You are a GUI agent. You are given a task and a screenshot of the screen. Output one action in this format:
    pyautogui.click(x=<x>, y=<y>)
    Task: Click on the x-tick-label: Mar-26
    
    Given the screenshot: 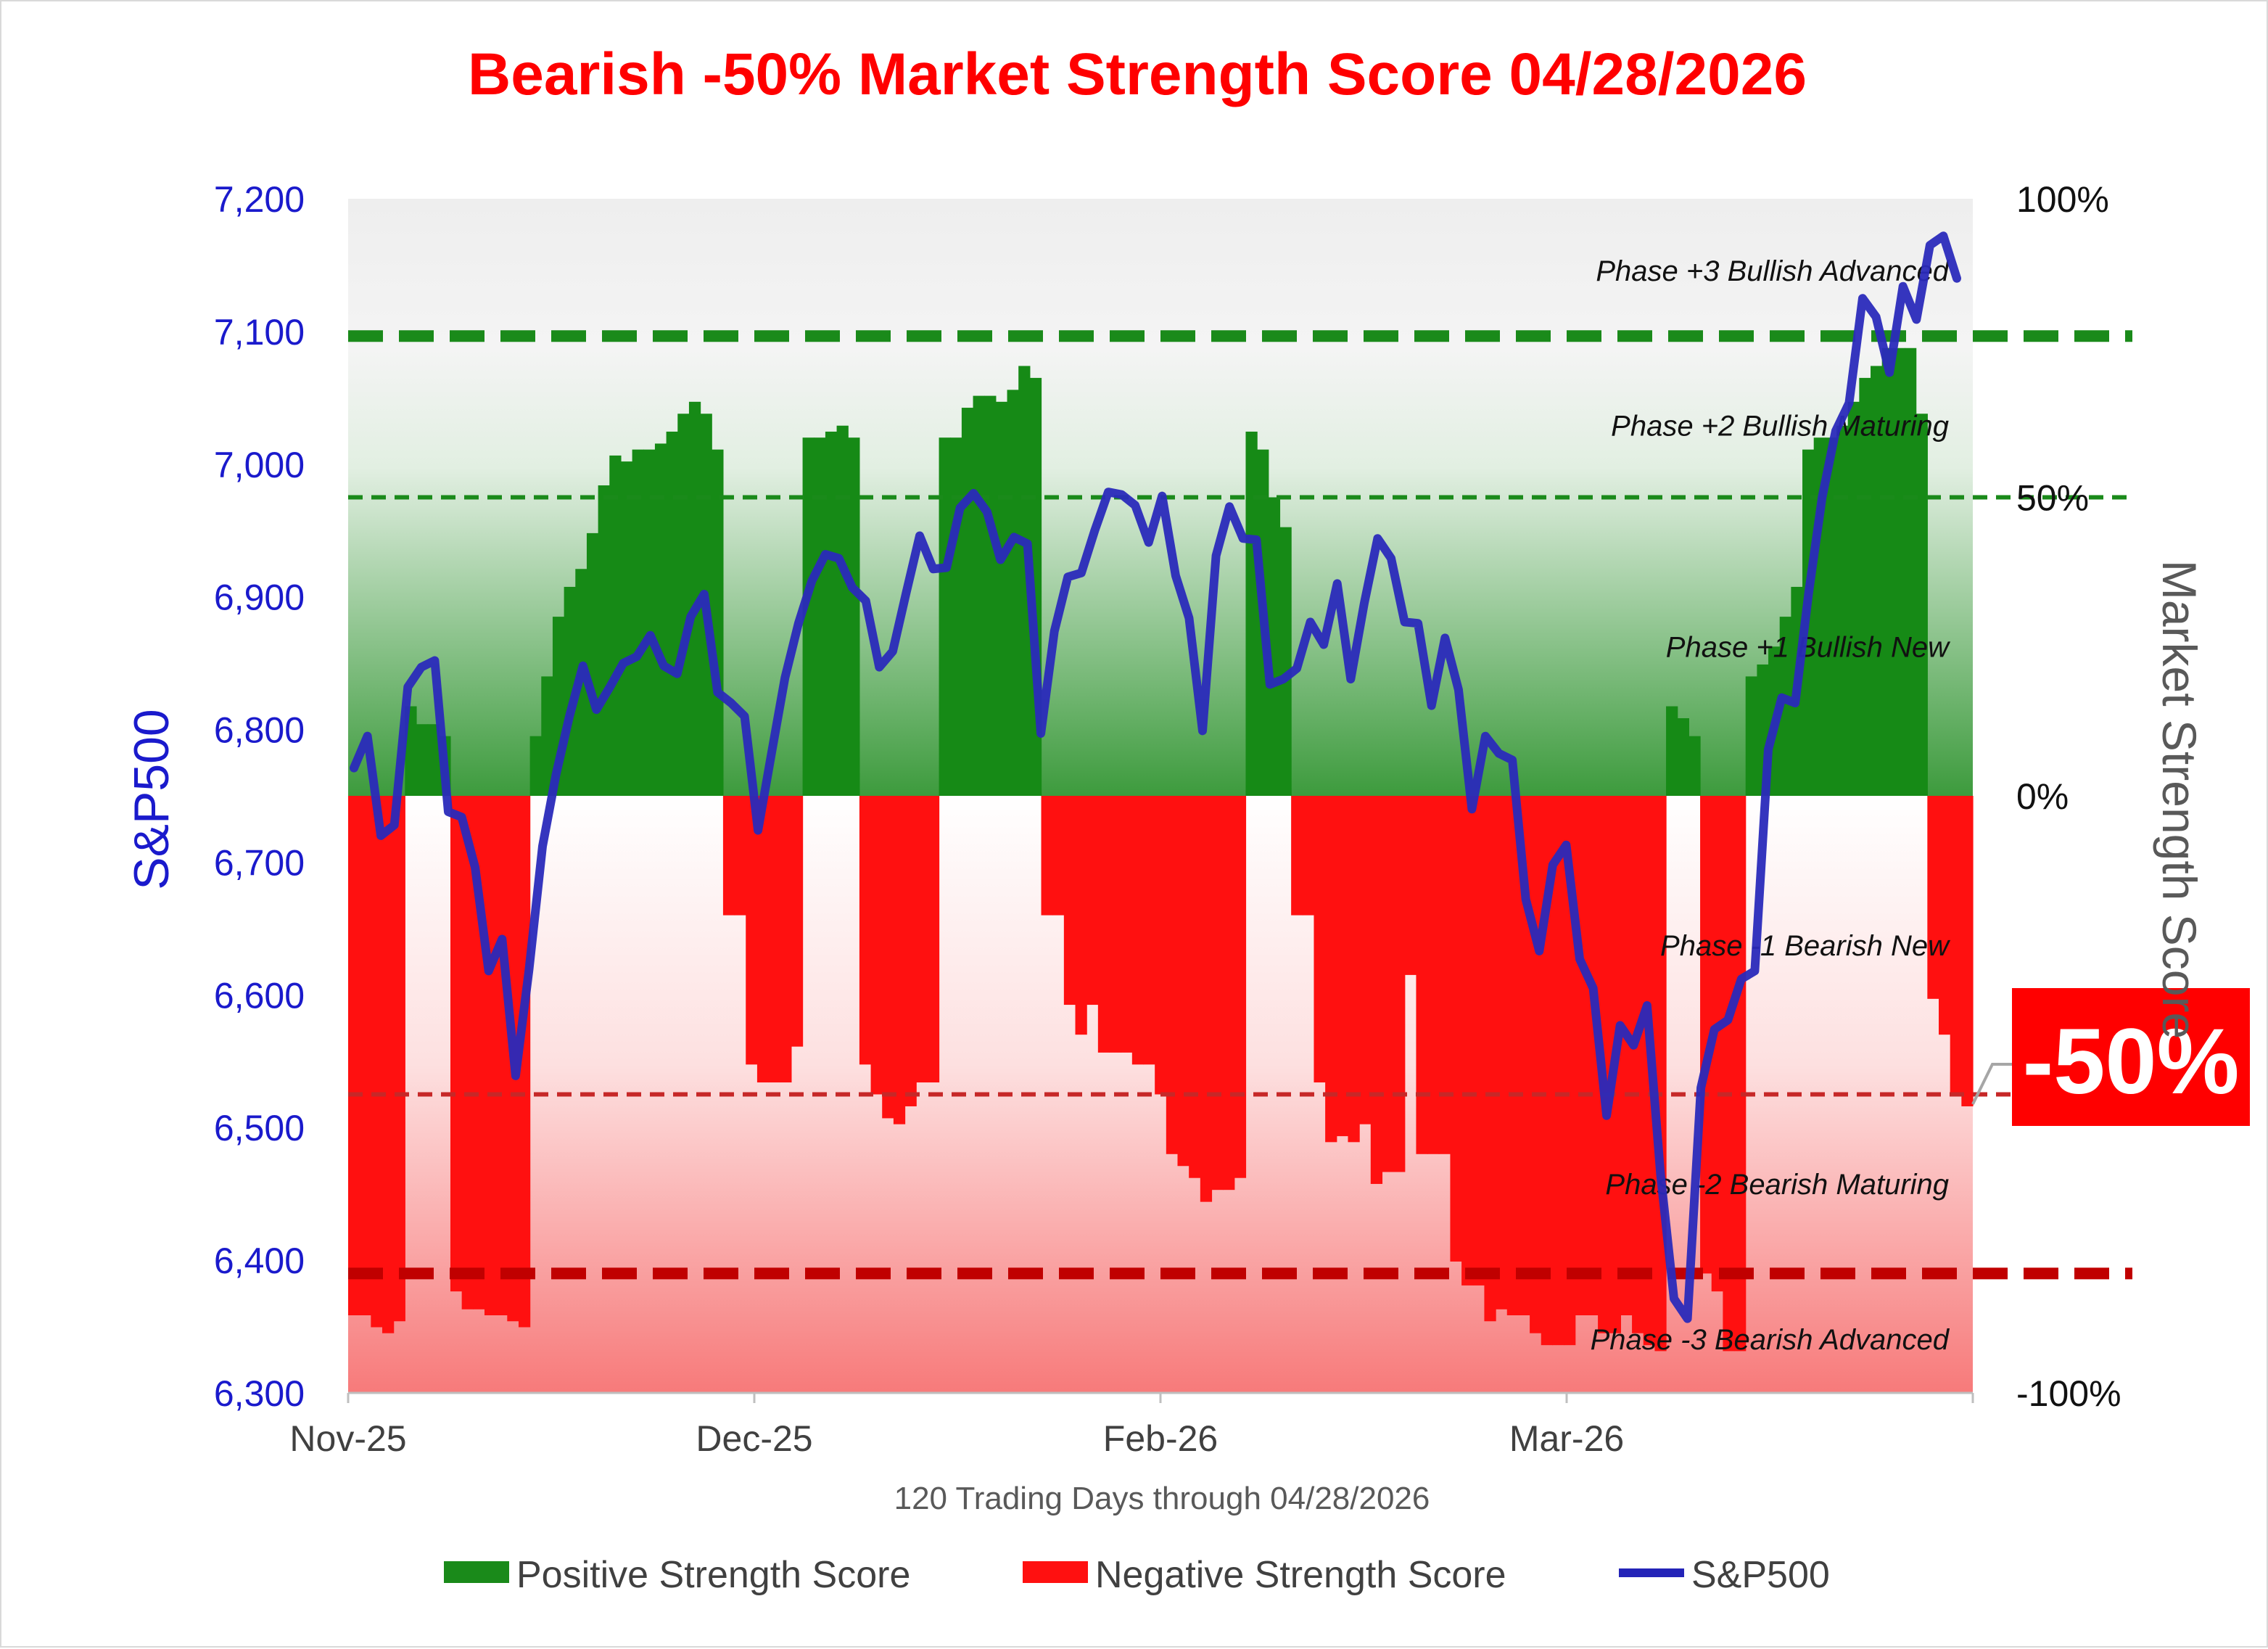 What is the action you would take?
    pyautogui.click(x=1566, y=1438)
    